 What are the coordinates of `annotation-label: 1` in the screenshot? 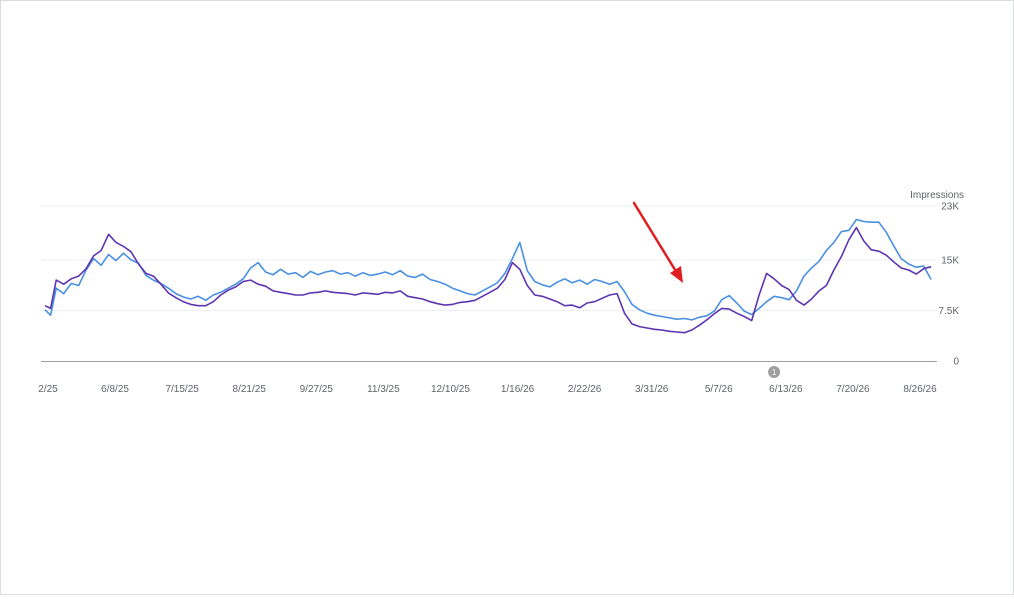 It's located at (774, 372).